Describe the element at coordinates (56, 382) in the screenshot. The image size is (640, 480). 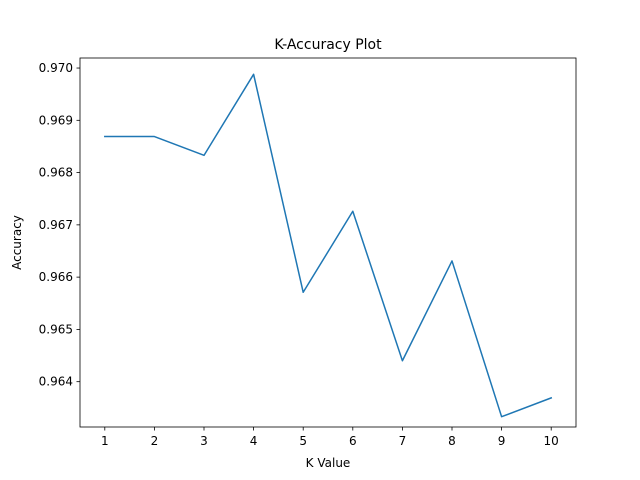
I see `y-tick-label: 0.964` at that location.